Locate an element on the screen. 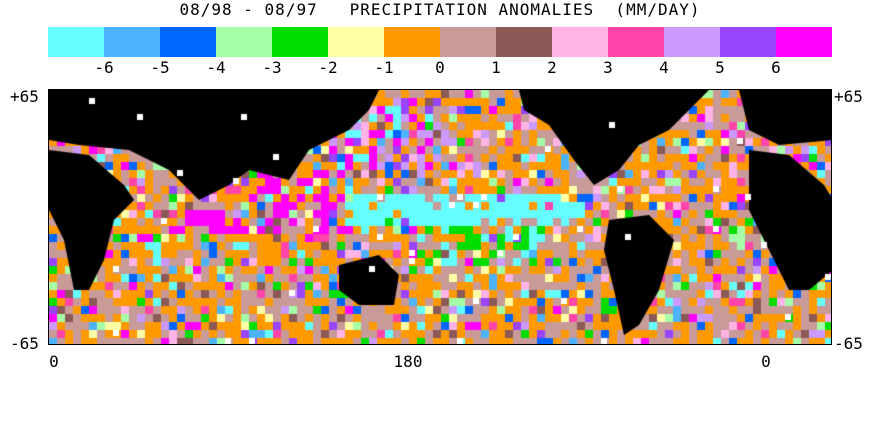 The height and width of the screenshot is (436, 880). legend-tick-label: 5 is located at coordinates (720, 67).